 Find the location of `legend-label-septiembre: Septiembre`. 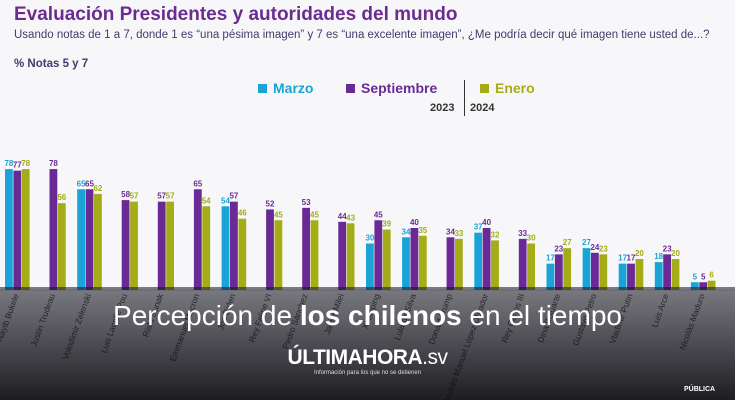

legend-label-septiembre: Septiembre is located at coordinates (399, 88).